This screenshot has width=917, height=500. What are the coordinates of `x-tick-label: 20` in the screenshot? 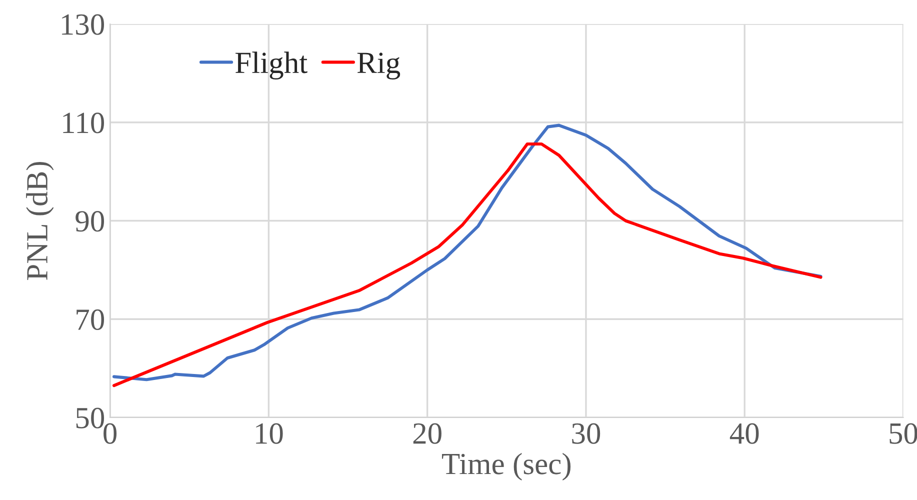 It's located at (427, 433).